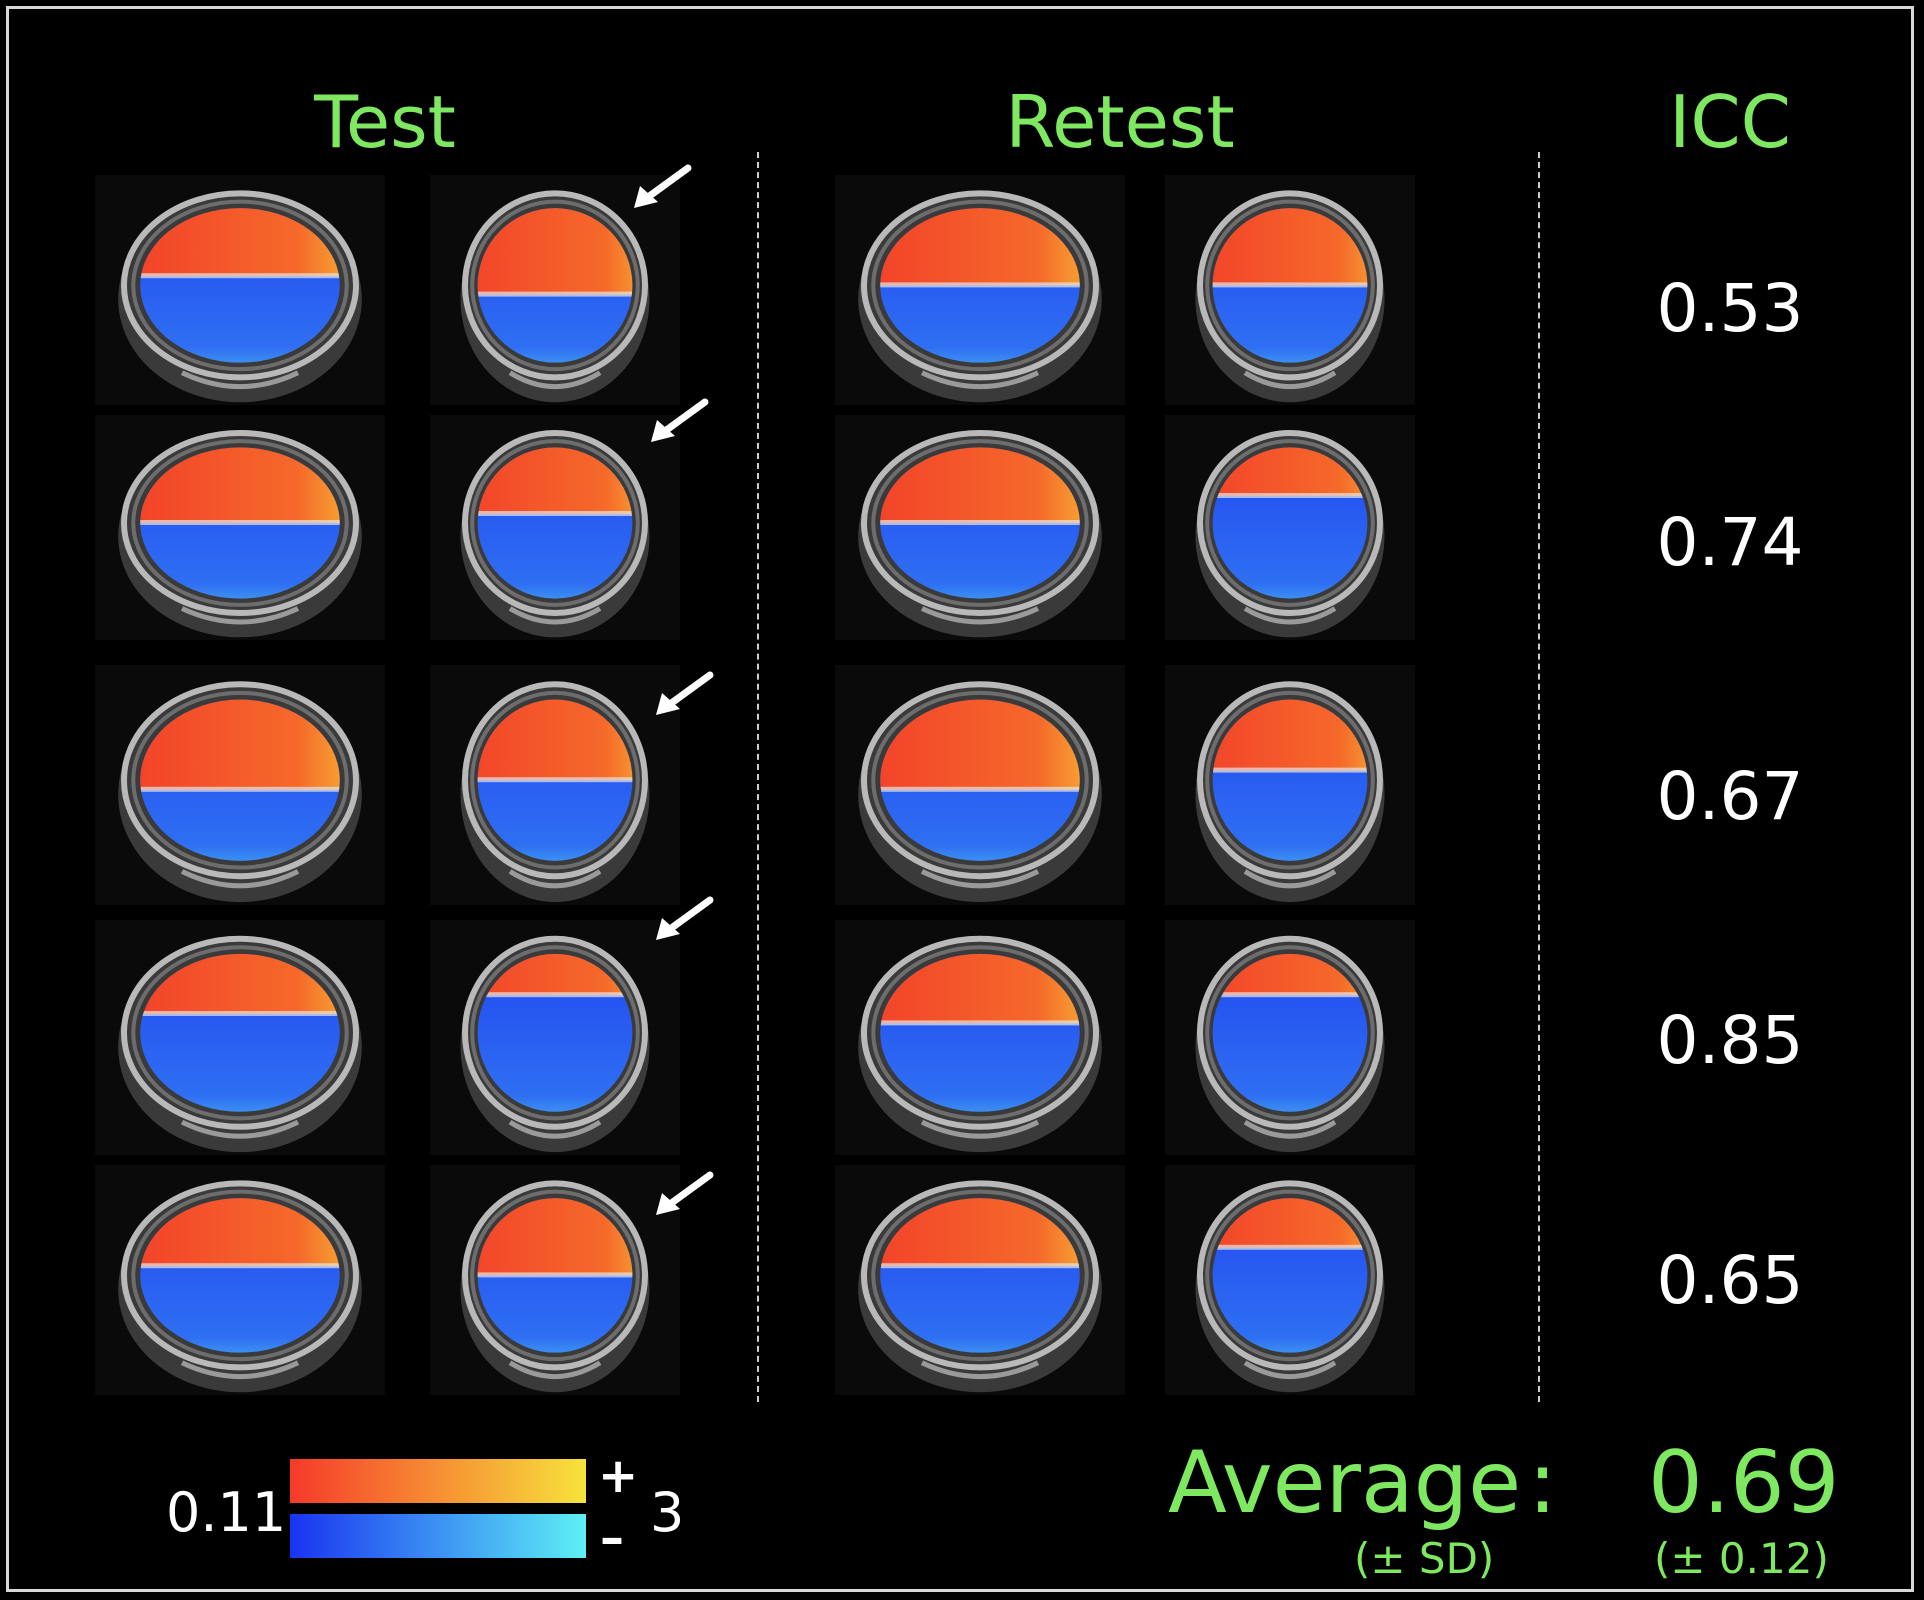 The height and width of the screenshot is (1600, 1924). I want to click on colorbar-max-label: 3, so click(667, 1512).